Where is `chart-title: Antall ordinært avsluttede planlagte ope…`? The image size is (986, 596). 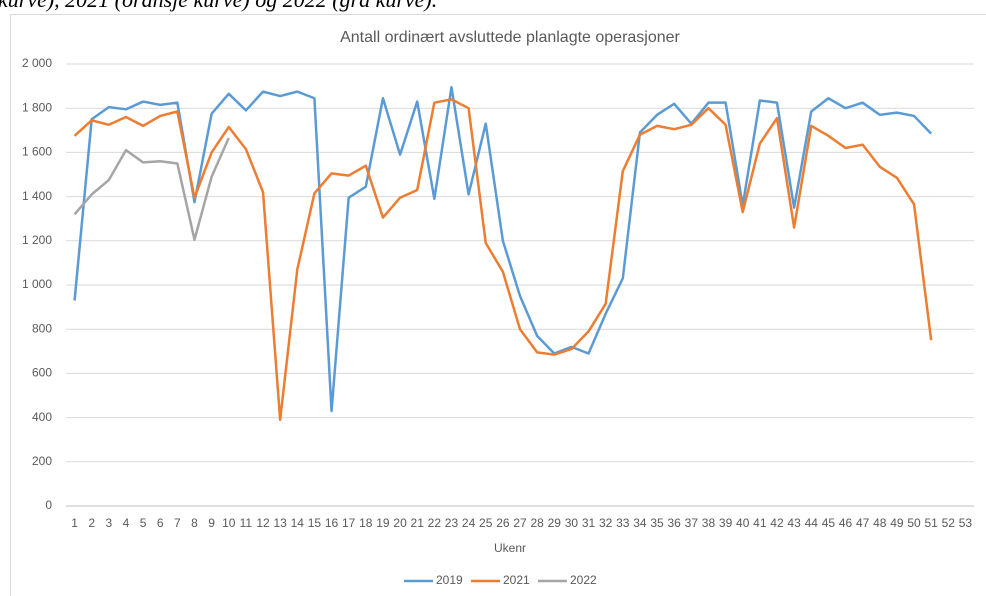 chart-title: Antall ordinært avsluttede planlagte ope… is located at coordinates (510, 37).